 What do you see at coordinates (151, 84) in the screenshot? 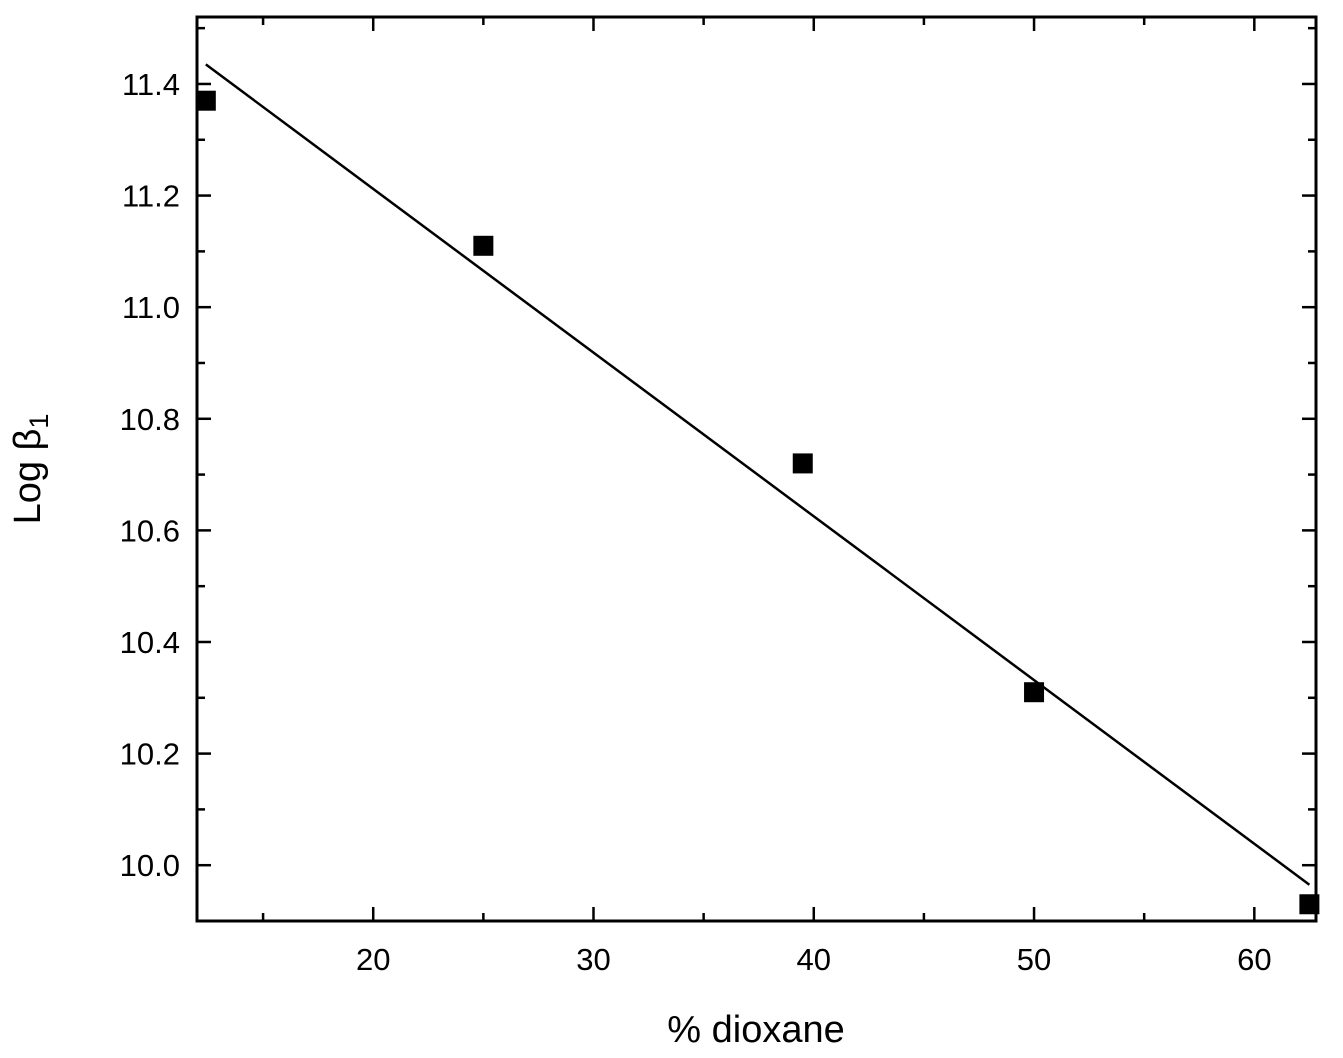
I see `y-tick-label: 11.4` at bounding box center [151, 84].